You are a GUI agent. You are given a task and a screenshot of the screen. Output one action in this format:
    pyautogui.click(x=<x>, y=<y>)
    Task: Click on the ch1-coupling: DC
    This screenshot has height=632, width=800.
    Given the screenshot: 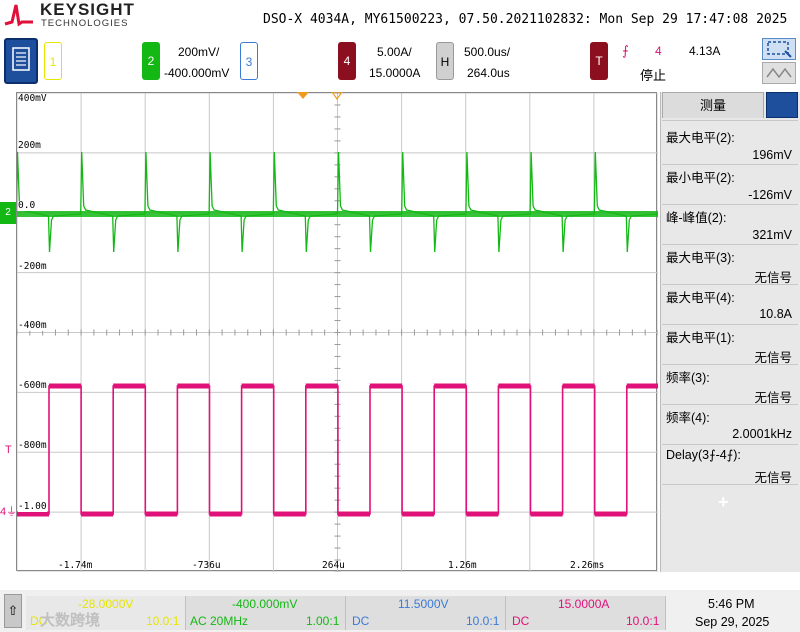 What is the action you would take?
    pyautogui.click(x=39, y=621)
    